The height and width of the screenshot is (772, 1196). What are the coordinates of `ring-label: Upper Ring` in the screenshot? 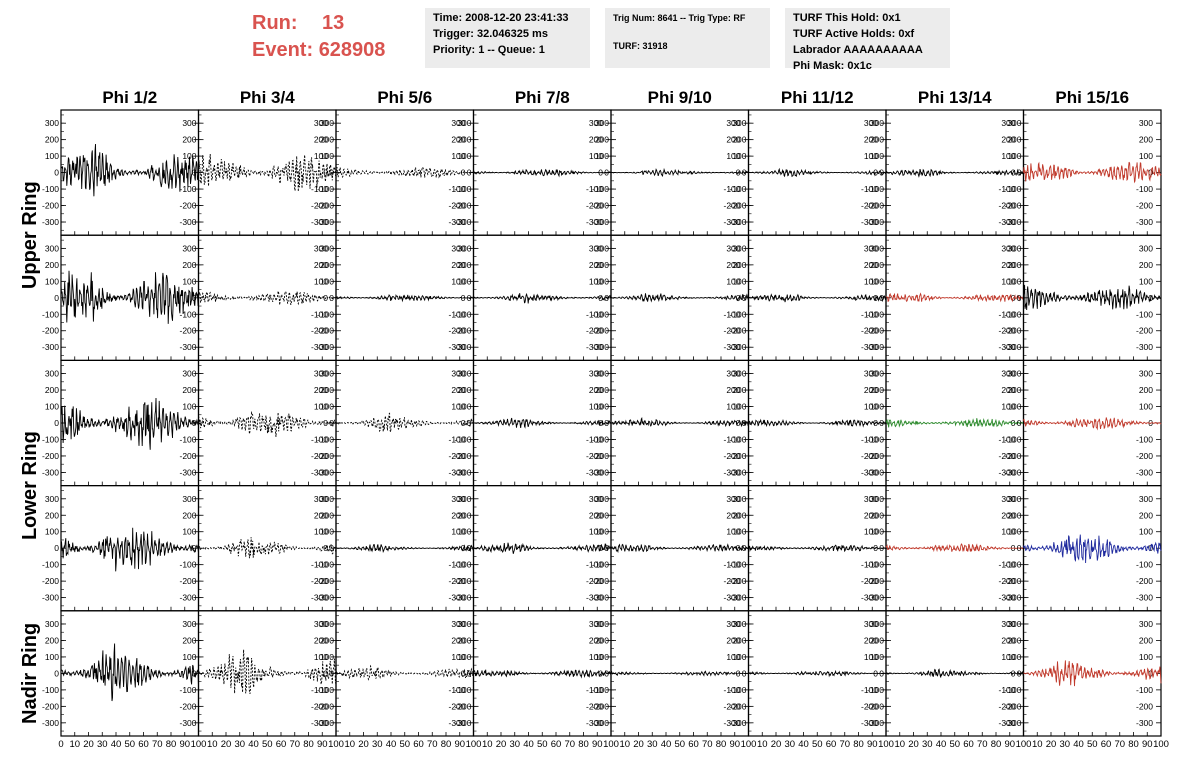 It's located at (30, 235).